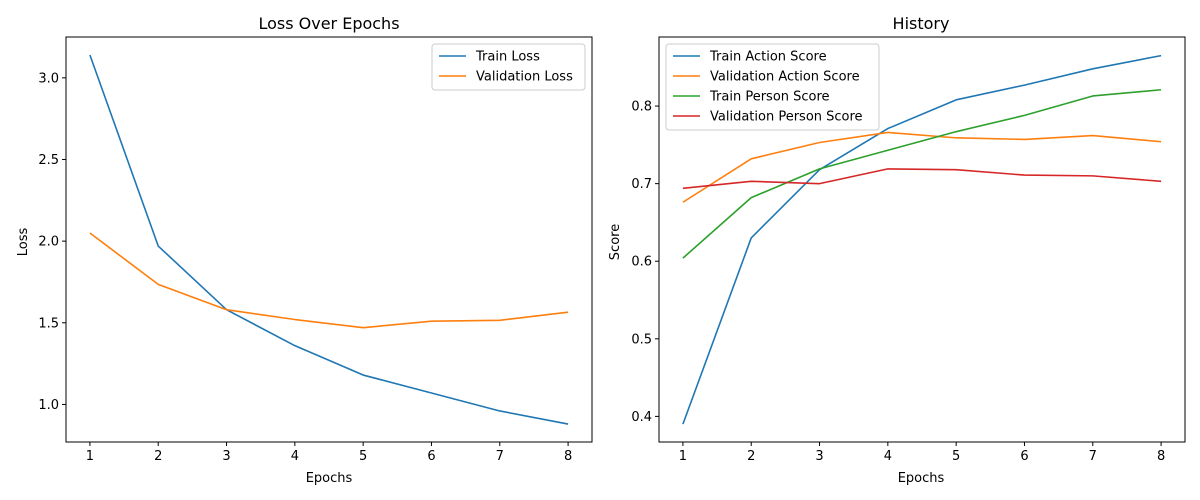 The height and width of the screenshot is (500, 1200). Describe the element at coordinates (48, 242) in the screenshot. I see `y-tick-label: 2.0` at that location.